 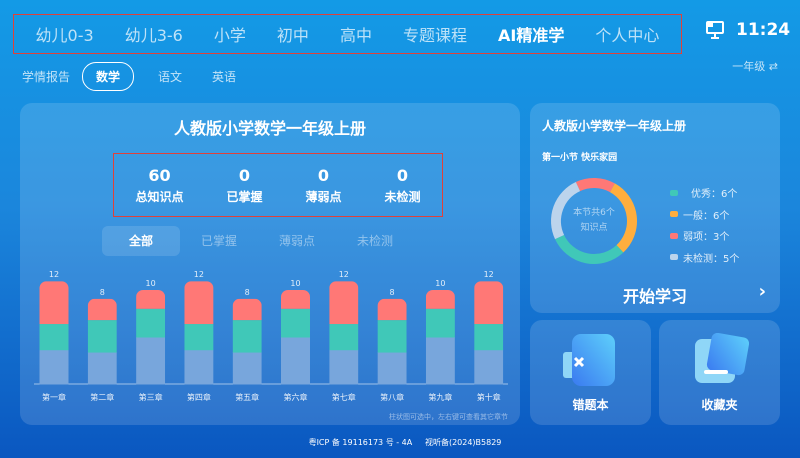 I want to click on subject-tab: 英语, so click(x=224, y=77).